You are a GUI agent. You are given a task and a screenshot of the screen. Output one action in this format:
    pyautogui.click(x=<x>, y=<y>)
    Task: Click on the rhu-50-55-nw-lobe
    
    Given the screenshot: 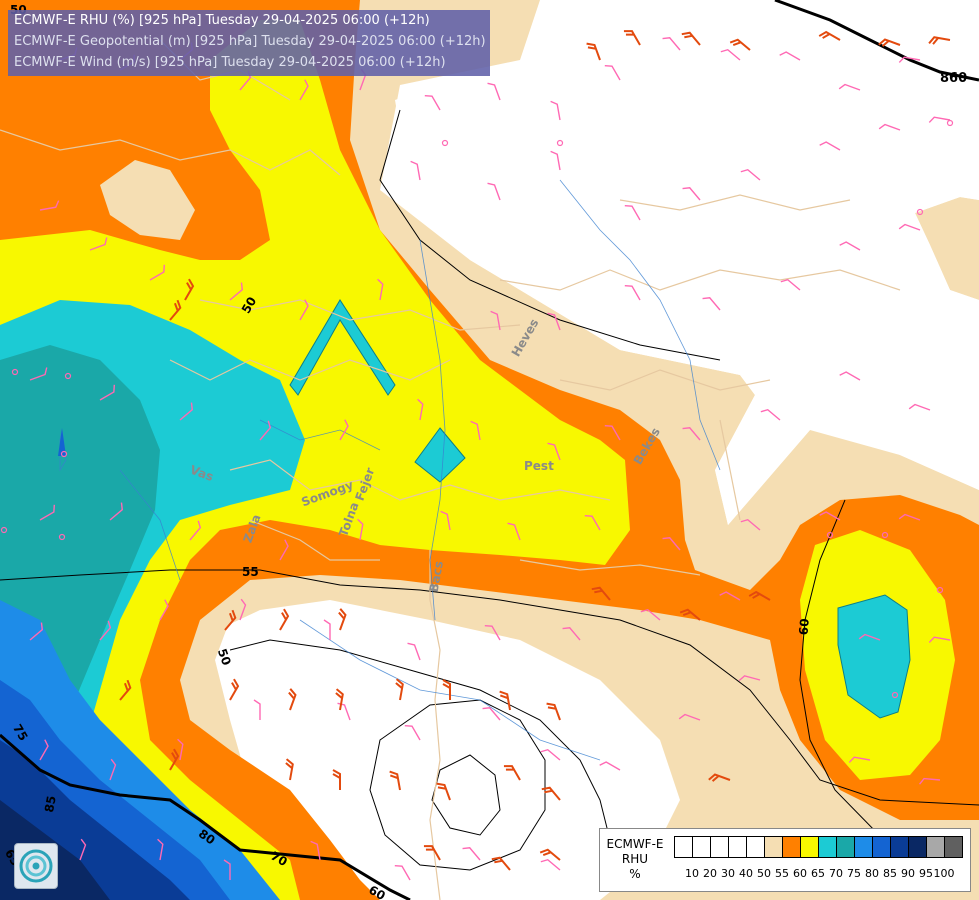 What is the action you would take?
    pyautogui.click(x=147, y=200)
    